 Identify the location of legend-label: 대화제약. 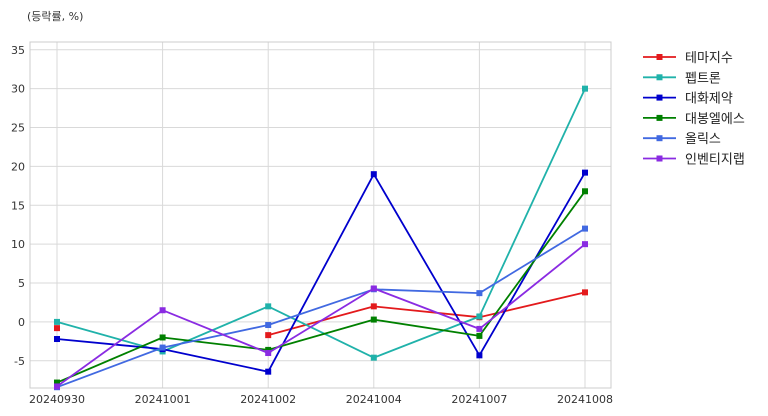
(709, 99).